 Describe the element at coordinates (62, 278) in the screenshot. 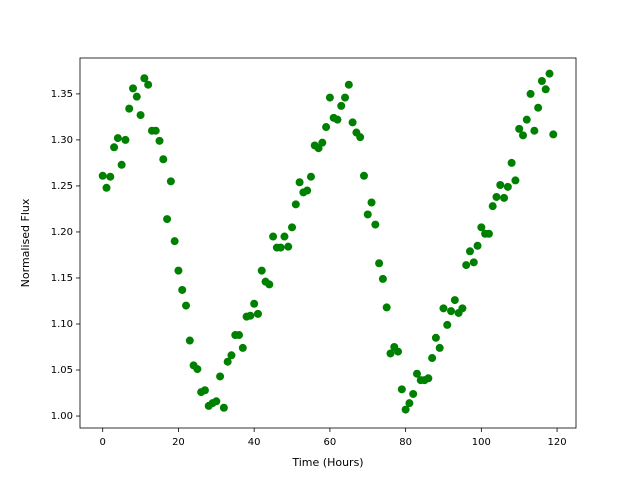

I see `y-tick-label: 1.15` at that location.